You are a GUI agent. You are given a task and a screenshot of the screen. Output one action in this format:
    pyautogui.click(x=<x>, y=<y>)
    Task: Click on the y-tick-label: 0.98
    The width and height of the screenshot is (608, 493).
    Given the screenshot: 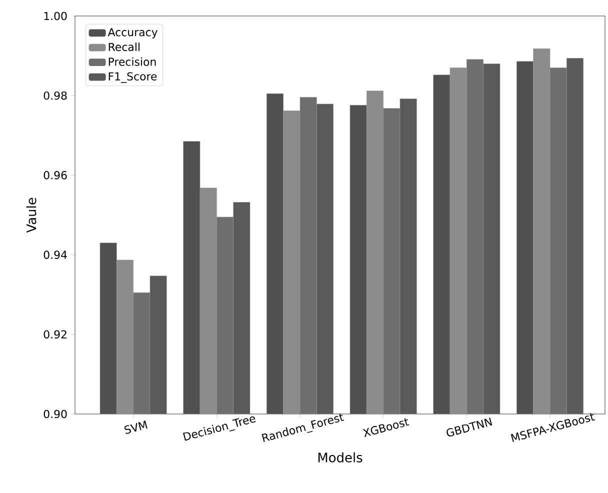 What is the action you would take?
    pyautogui.click(x=55, y=95)
    